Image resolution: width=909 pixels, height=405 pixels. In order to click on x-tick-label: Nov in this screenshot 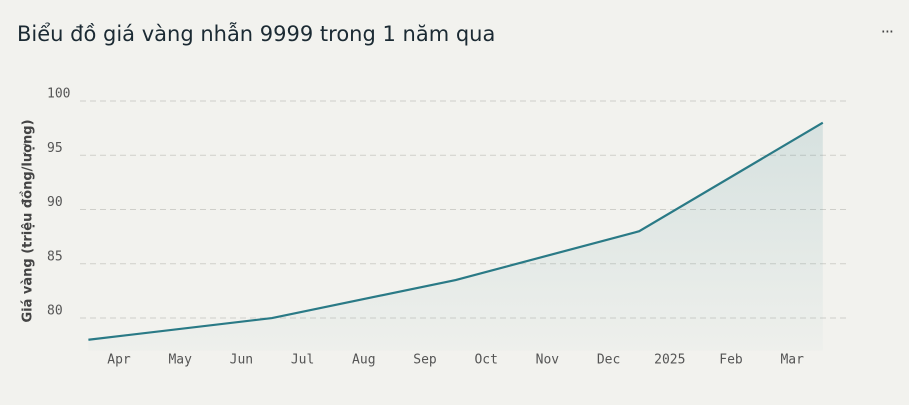, I will do `click(548, 360)`.